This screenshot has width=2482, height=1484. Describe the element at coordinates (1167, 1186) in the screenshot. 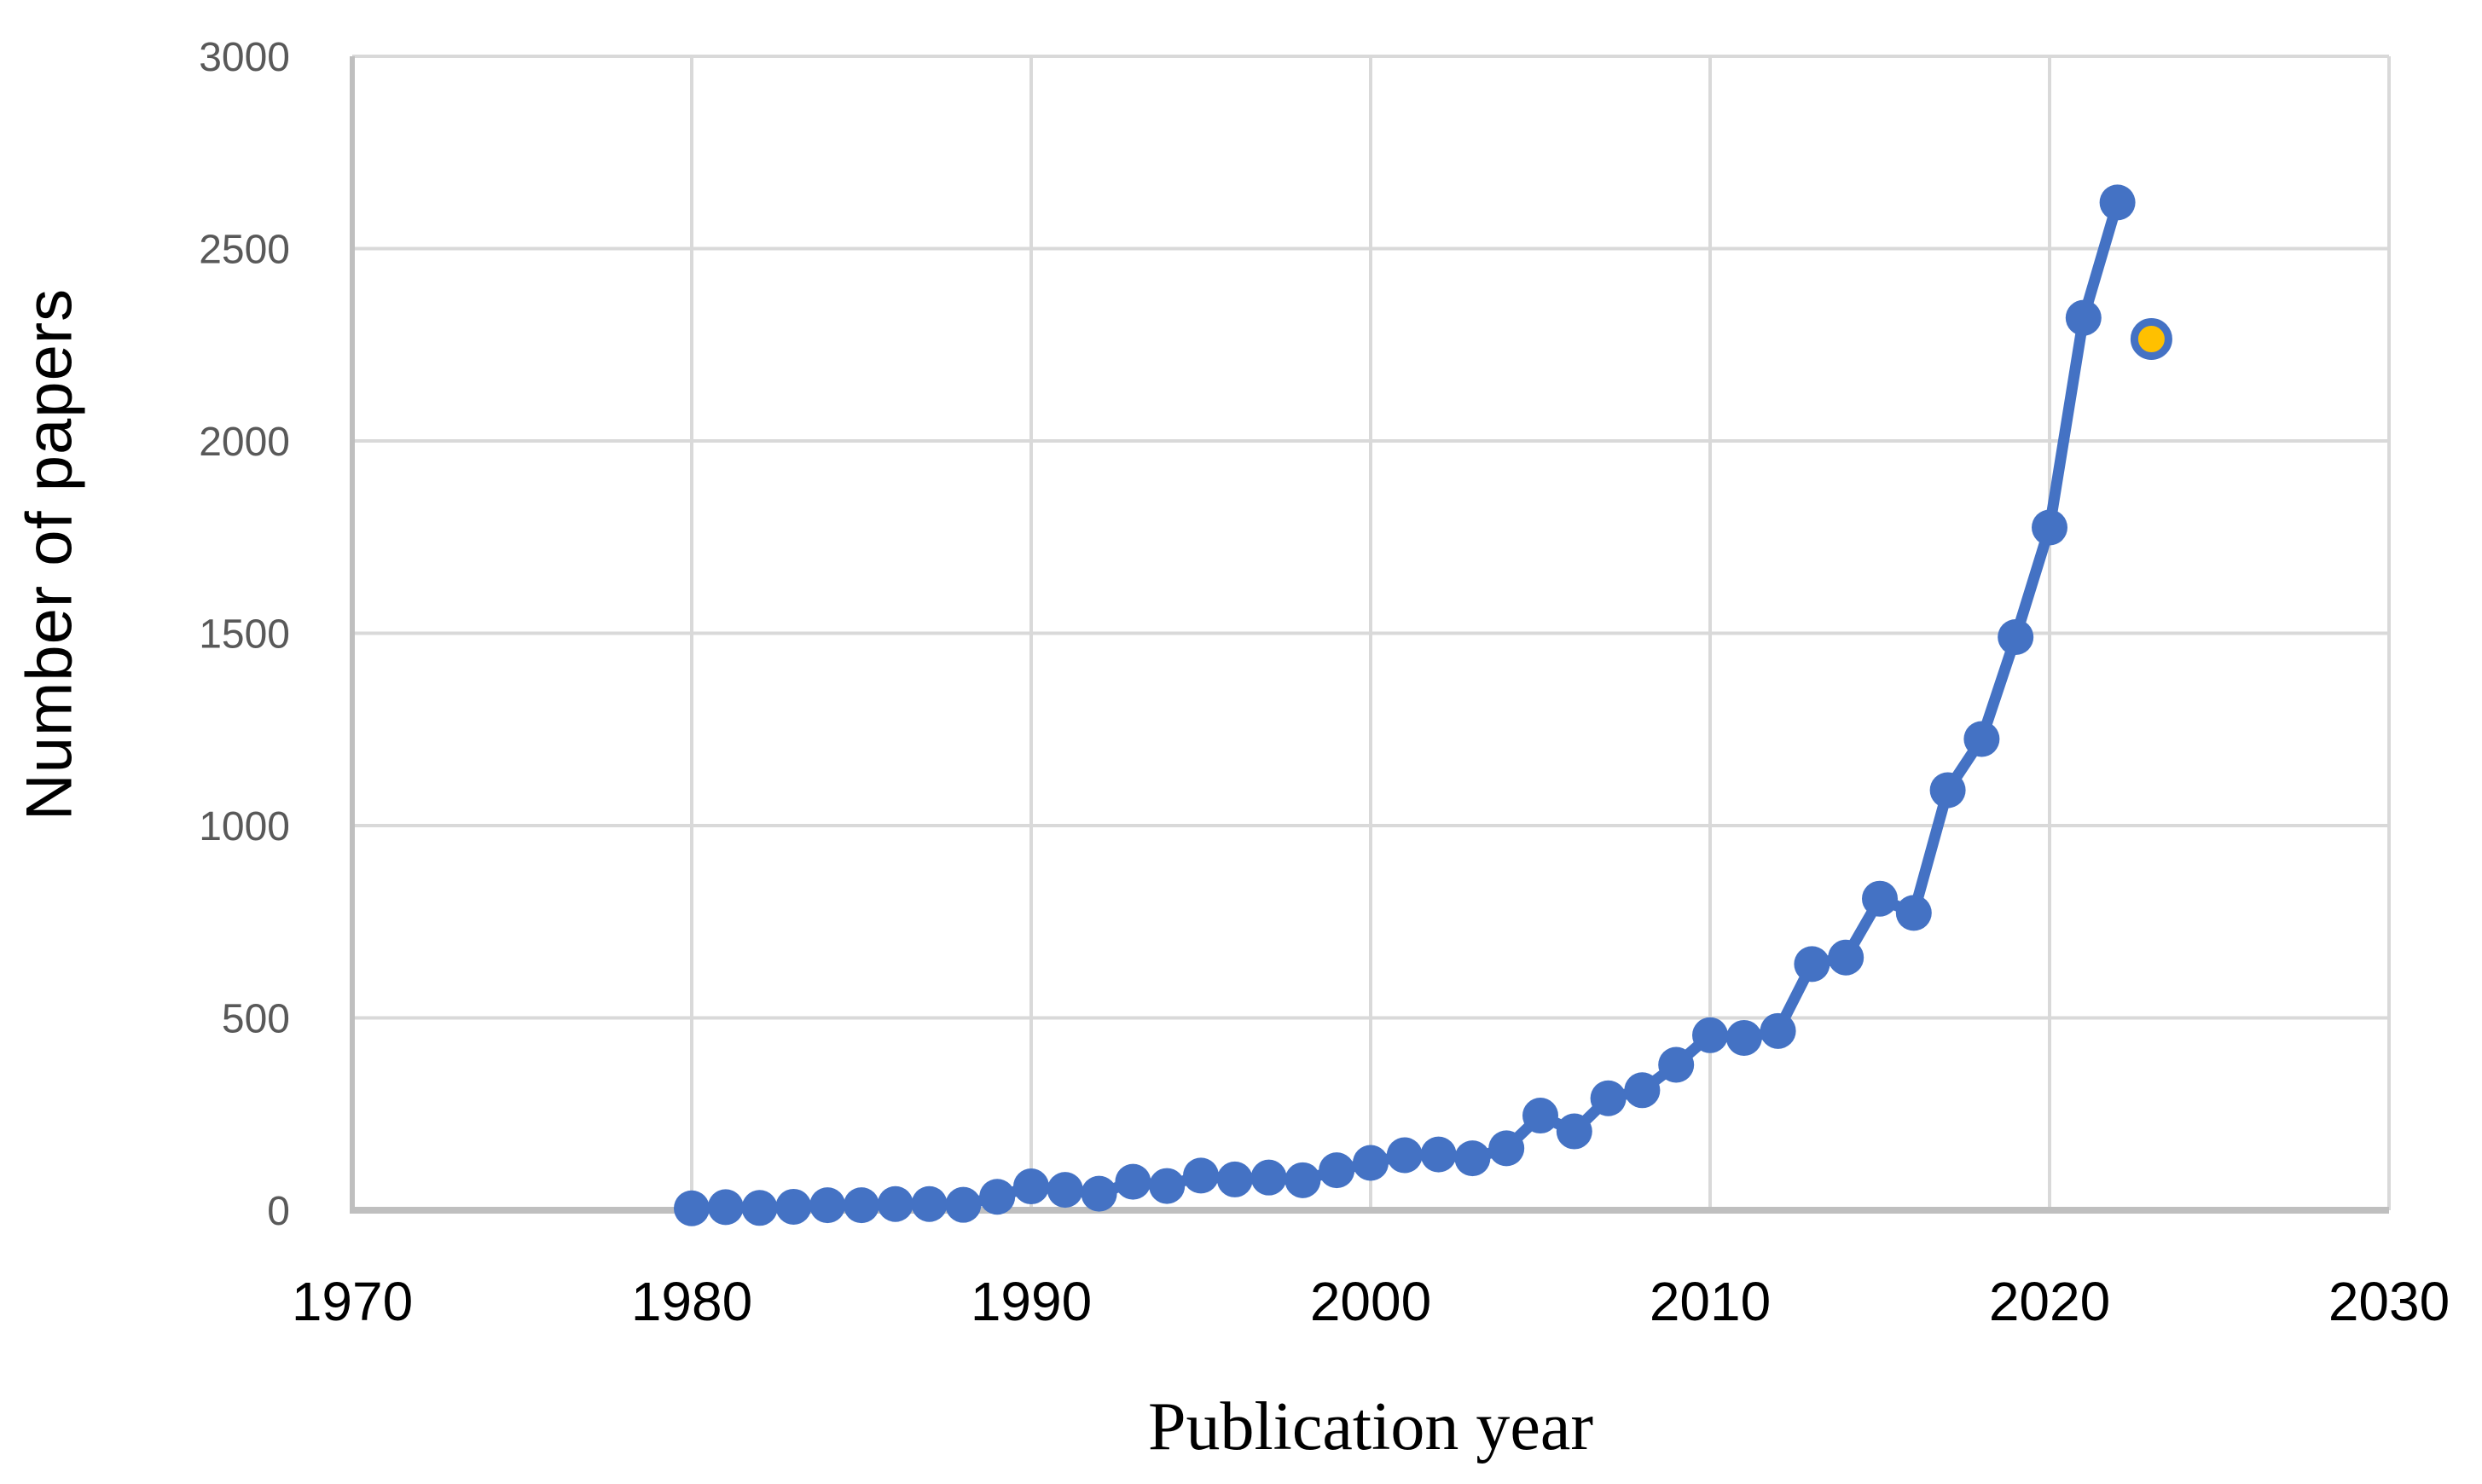

I see `data-point-1994` at that location.